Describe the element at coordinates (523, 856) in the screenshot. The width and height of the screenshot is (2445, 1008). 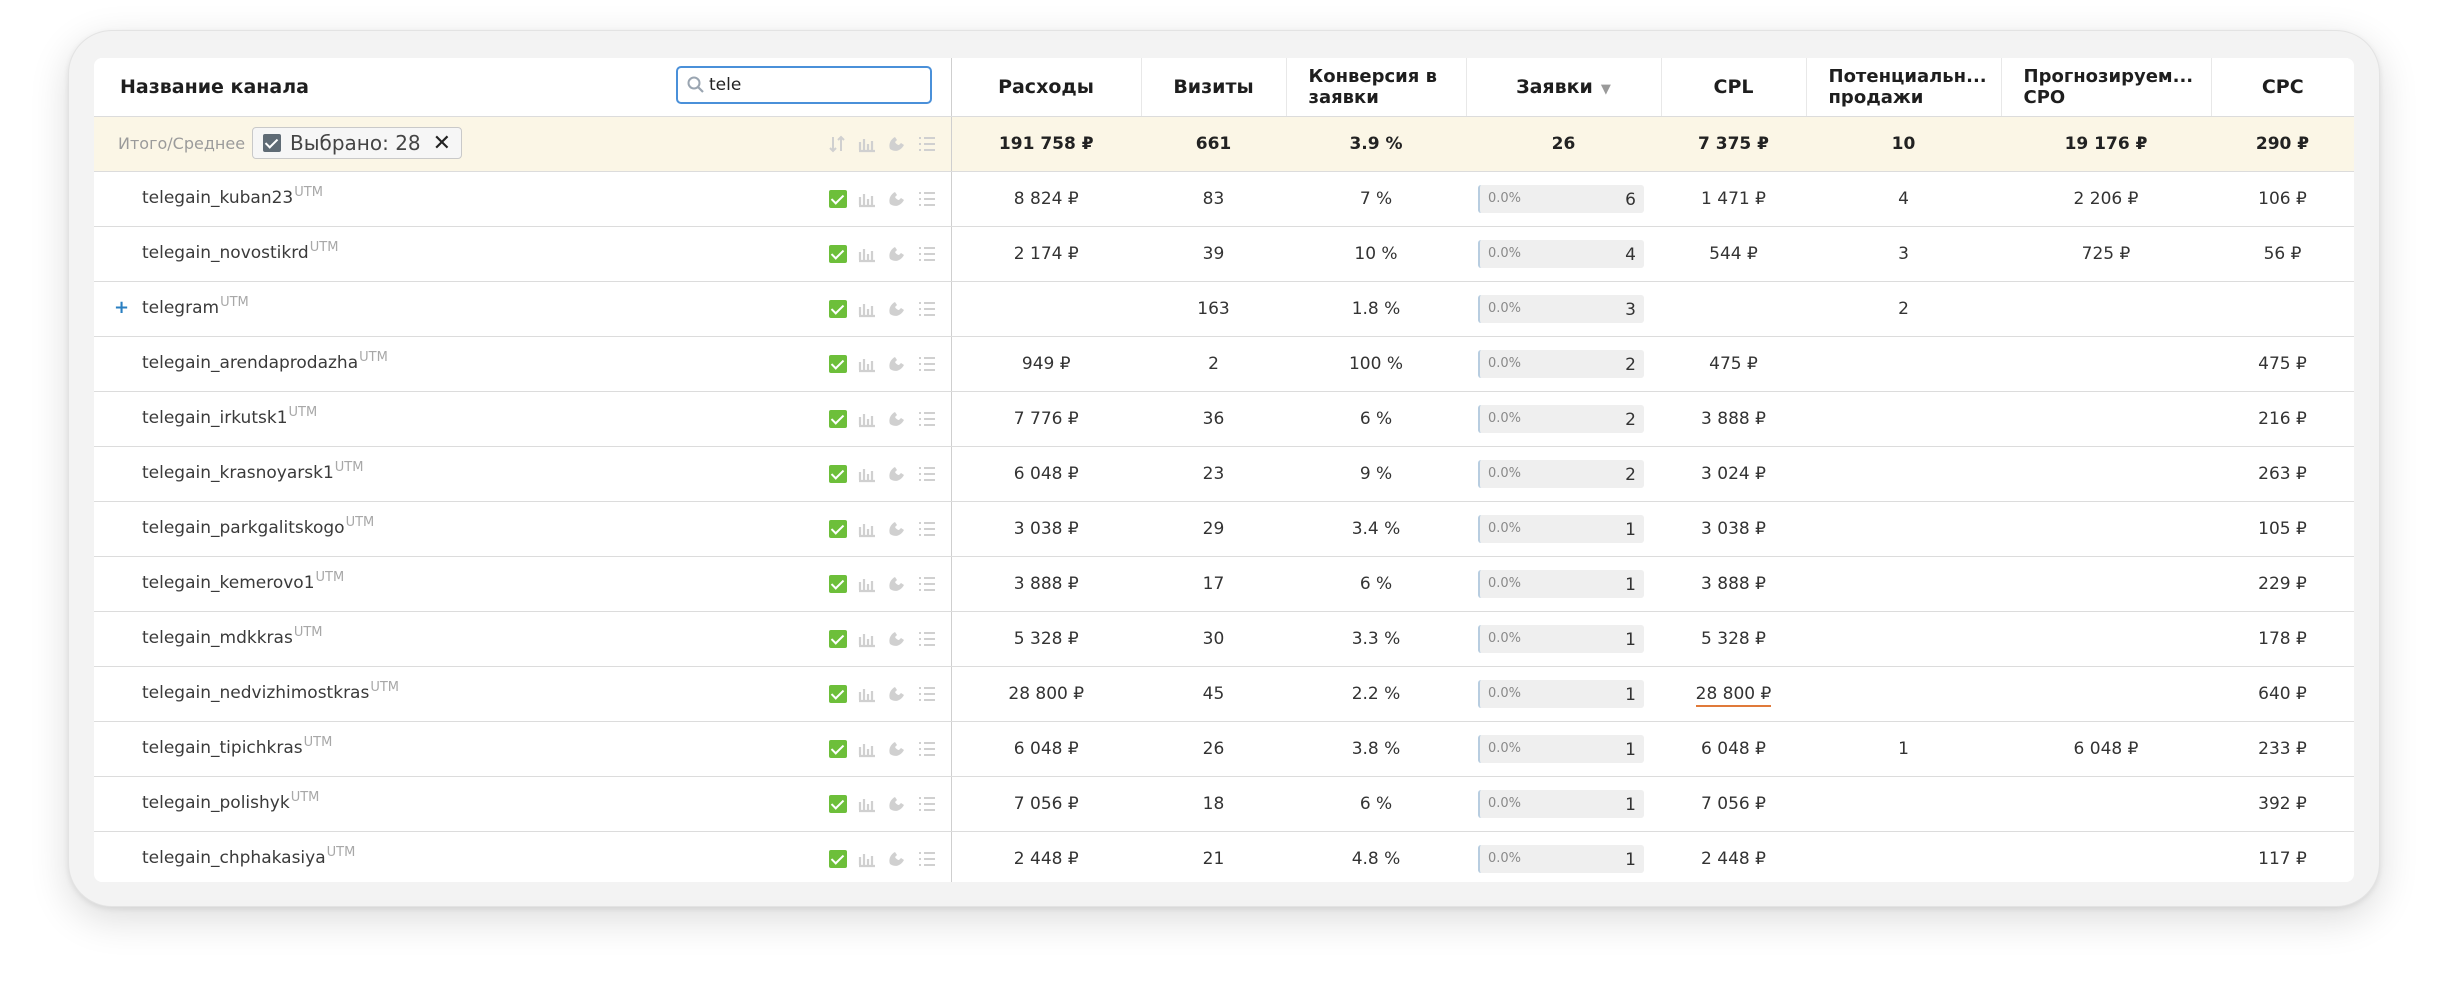
I see `channel-name-cell: telegain_chphakasiyaUTM` at that location.